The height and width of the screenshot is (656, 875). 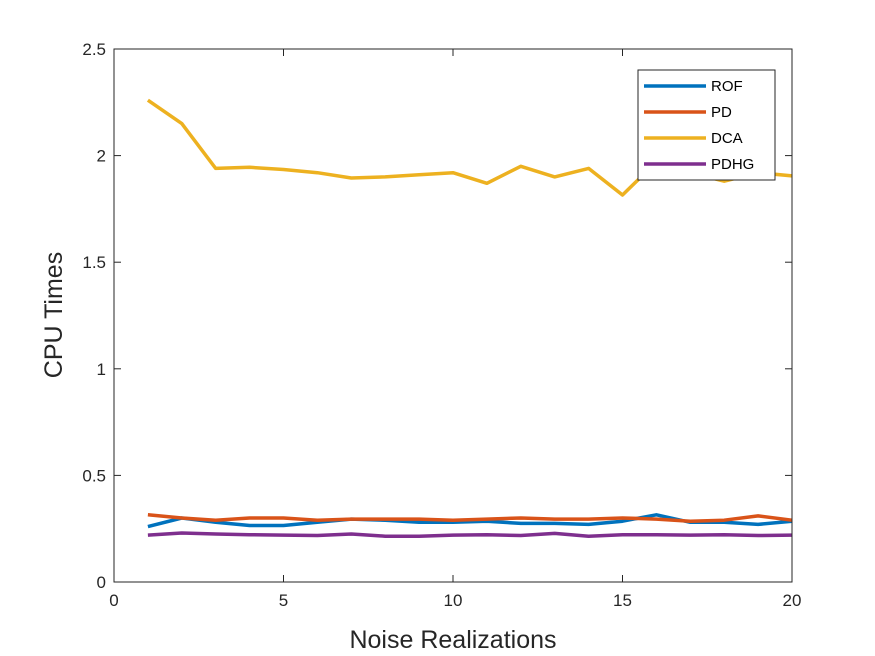 I want to click on y-tick-label: 2, so click(x=101, y=156).